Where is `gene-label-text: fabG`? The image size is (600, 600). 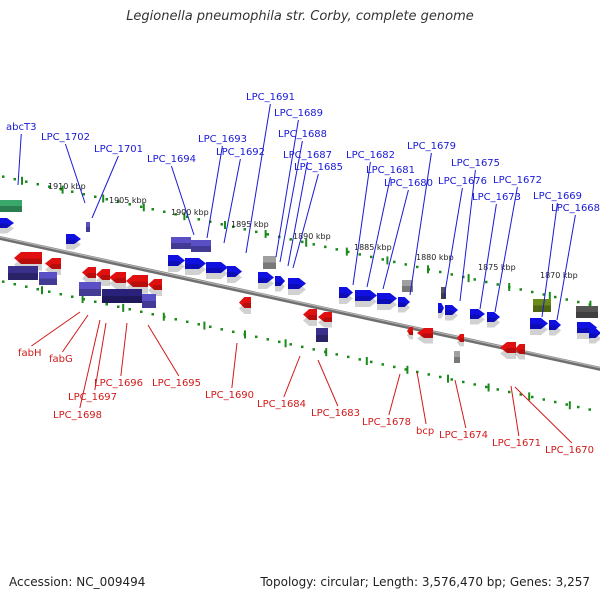
gene-label-text: fabG is located at coordinates (61, 359).